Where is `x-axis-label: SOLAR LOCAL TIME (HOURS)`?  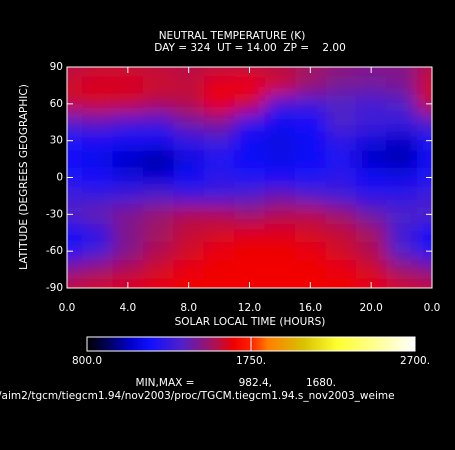
x-axis-label: SOLAR LOCAL TIME (HOURS) is located at coordinates (250, 322).